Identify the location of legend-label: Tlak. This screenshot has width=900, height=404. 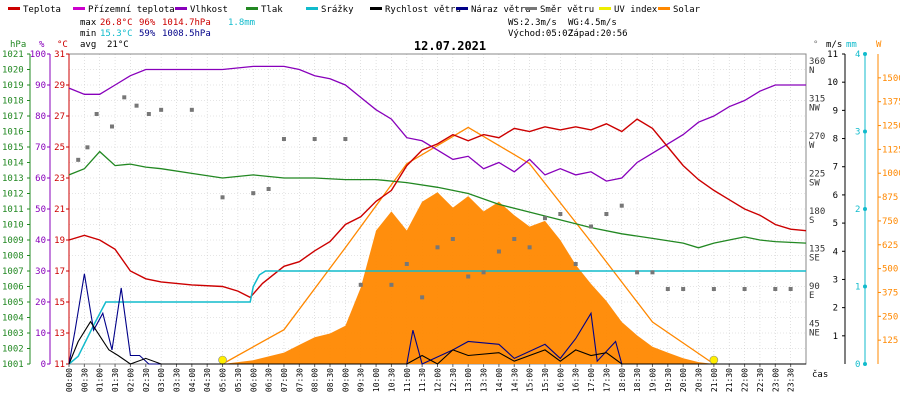
(272, 10).